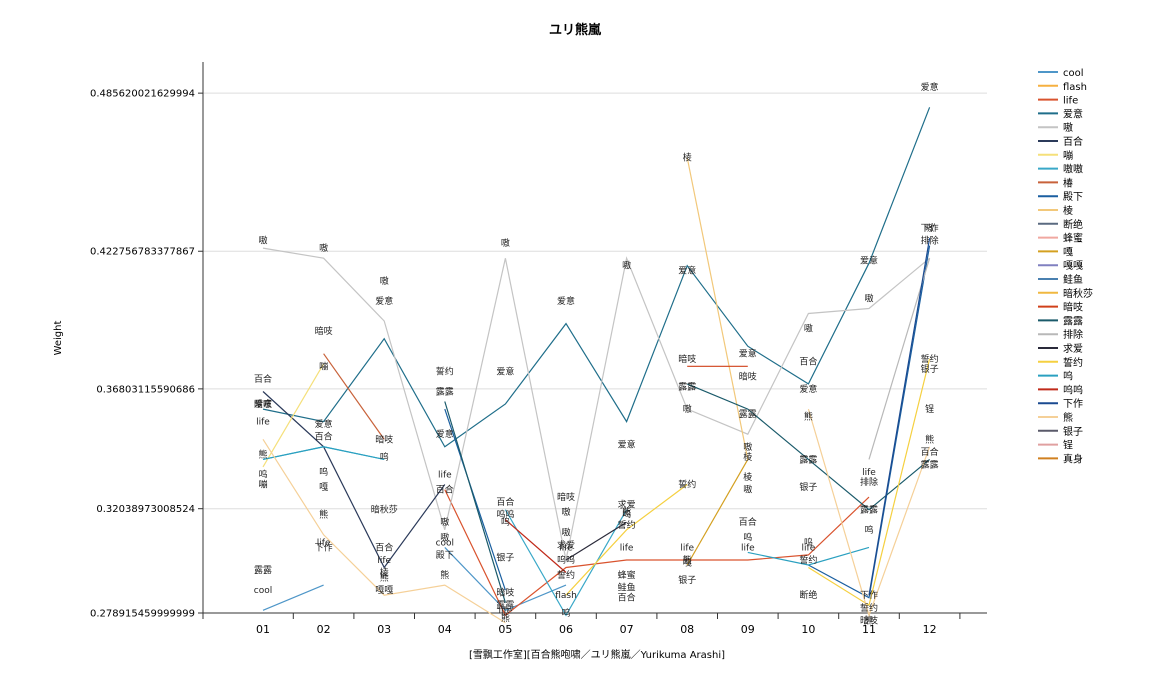 This screenshot has width=1150, height=695. I want to click on y-tick-label: 0.422756783377867, so click(142, 252).